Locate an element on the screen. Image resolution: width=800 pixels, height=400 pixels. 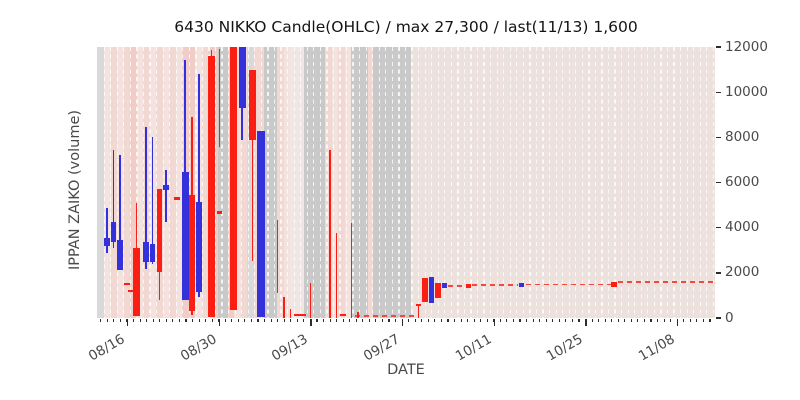
doji-dash is located at coordinates (343, 315).